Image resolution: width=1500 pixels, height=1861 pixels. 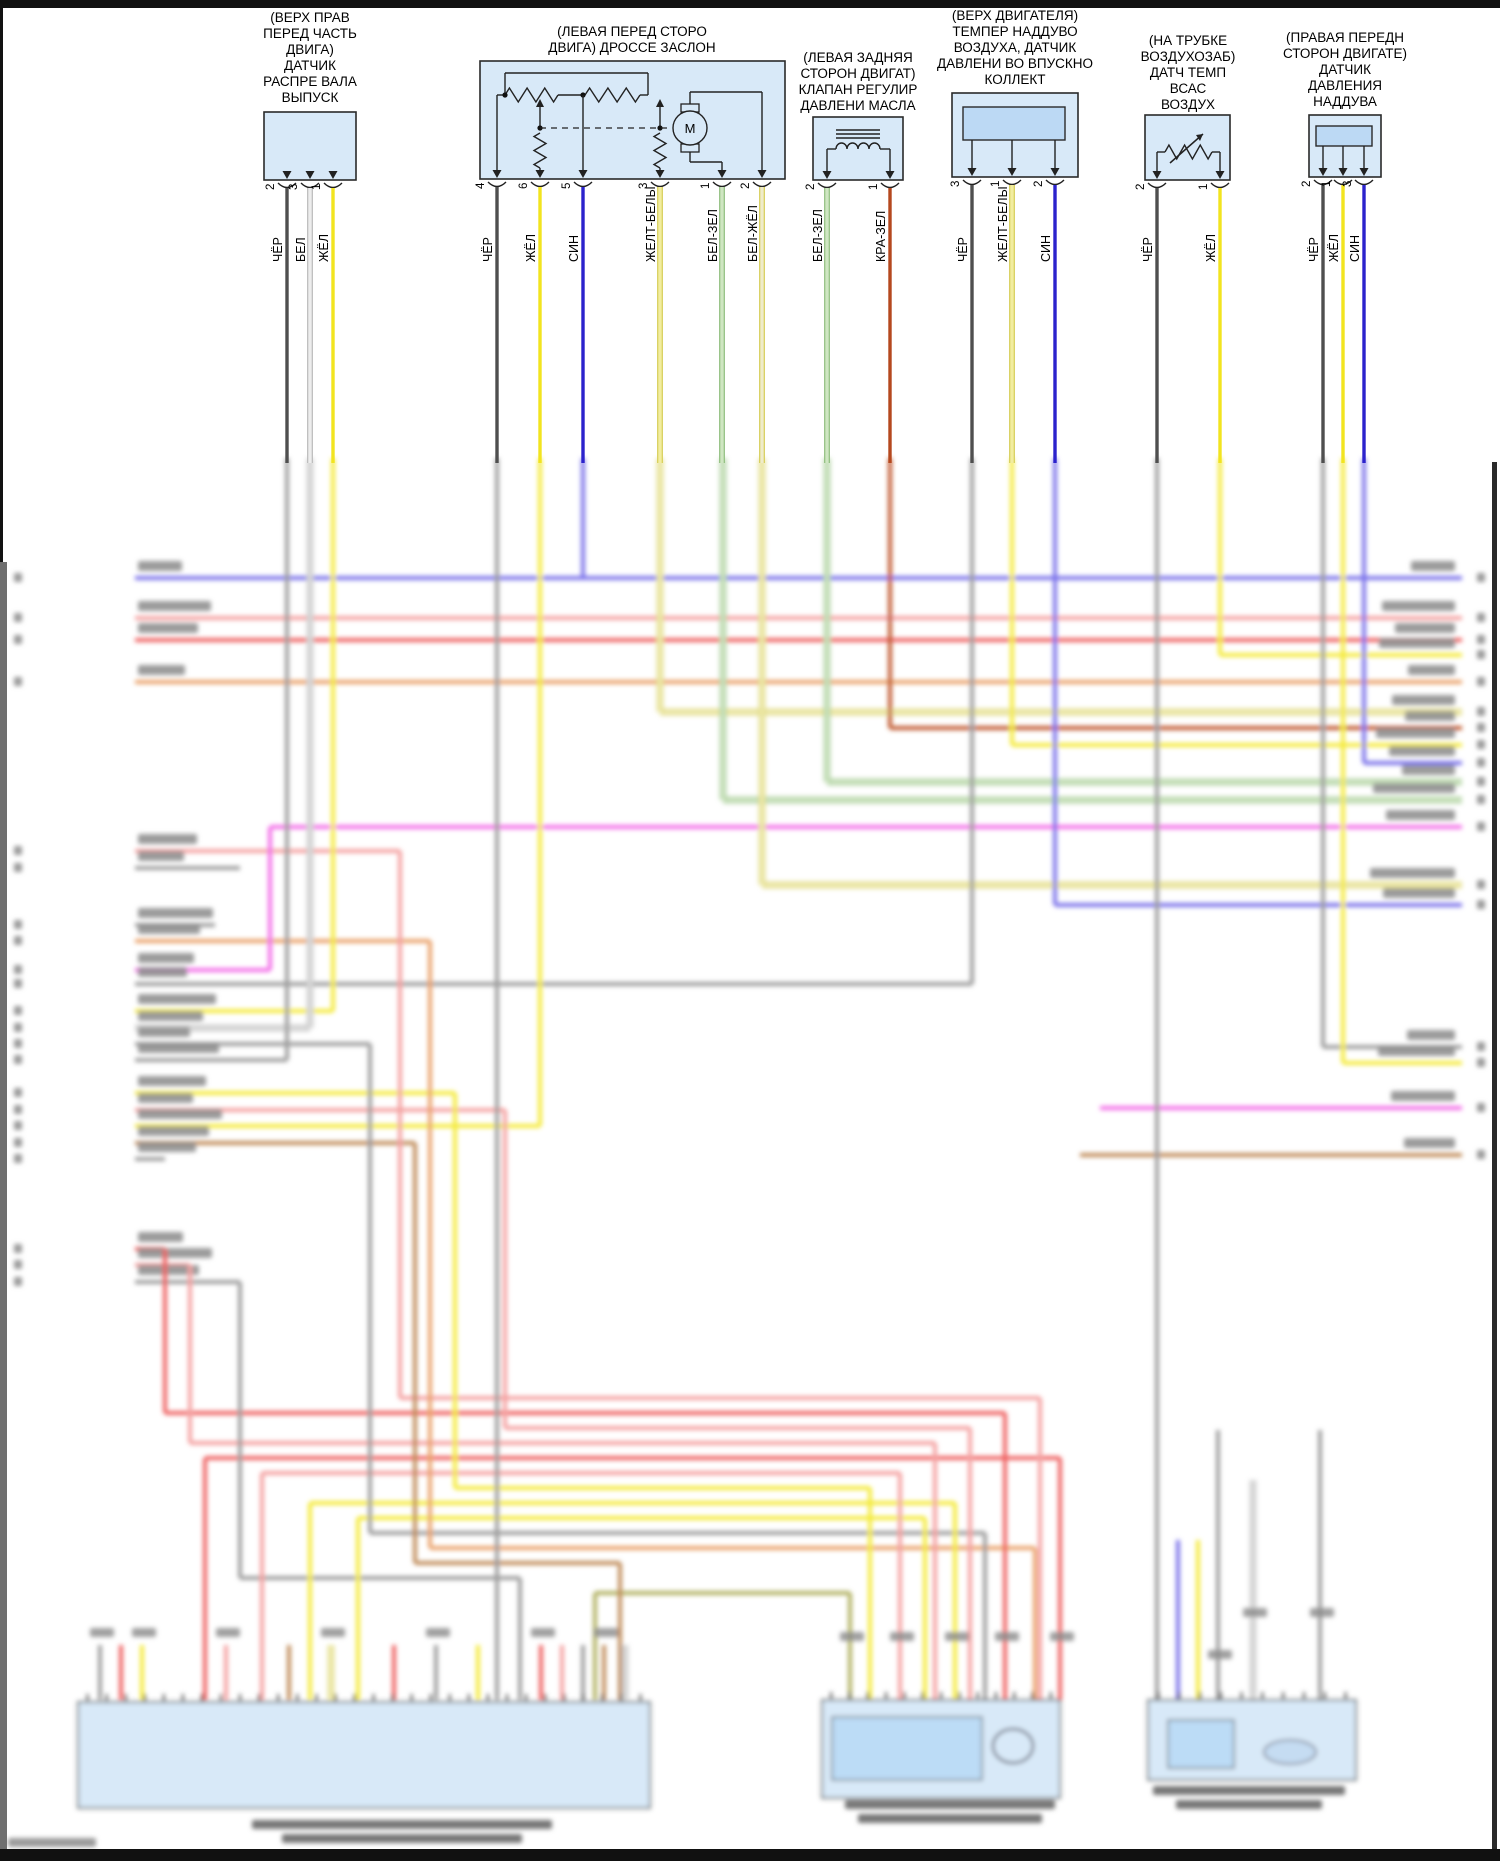 What do you see at coordinates (1015, 63) in the screenshot?
I see `component-title-line: ДАВЛЕНИ ВО ВПУСКНО` at bounding box center [1015, 63].